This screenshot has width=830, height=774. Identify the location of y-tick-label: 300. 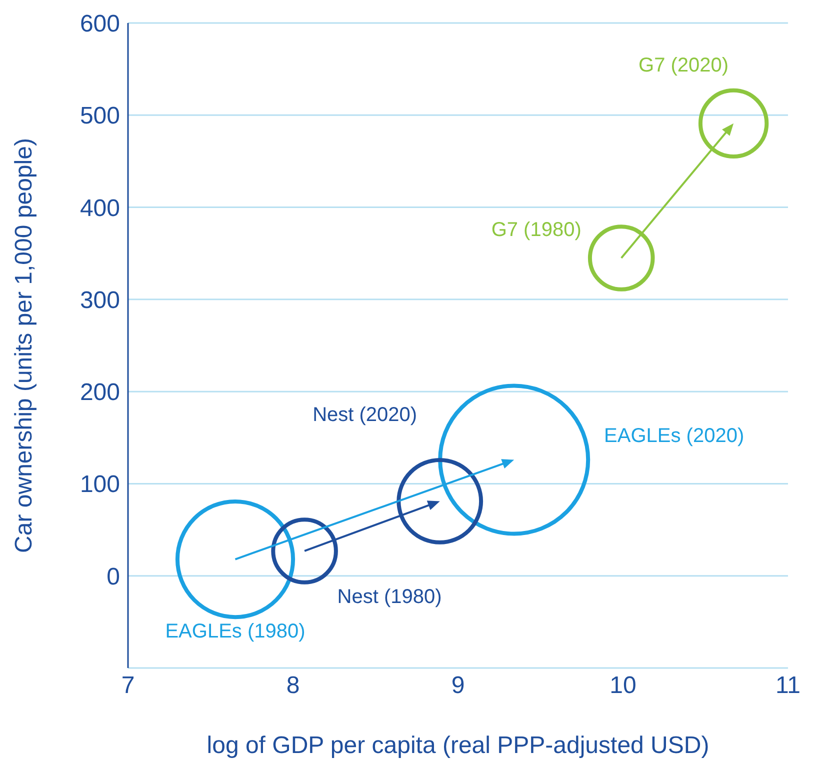
(100, 300).